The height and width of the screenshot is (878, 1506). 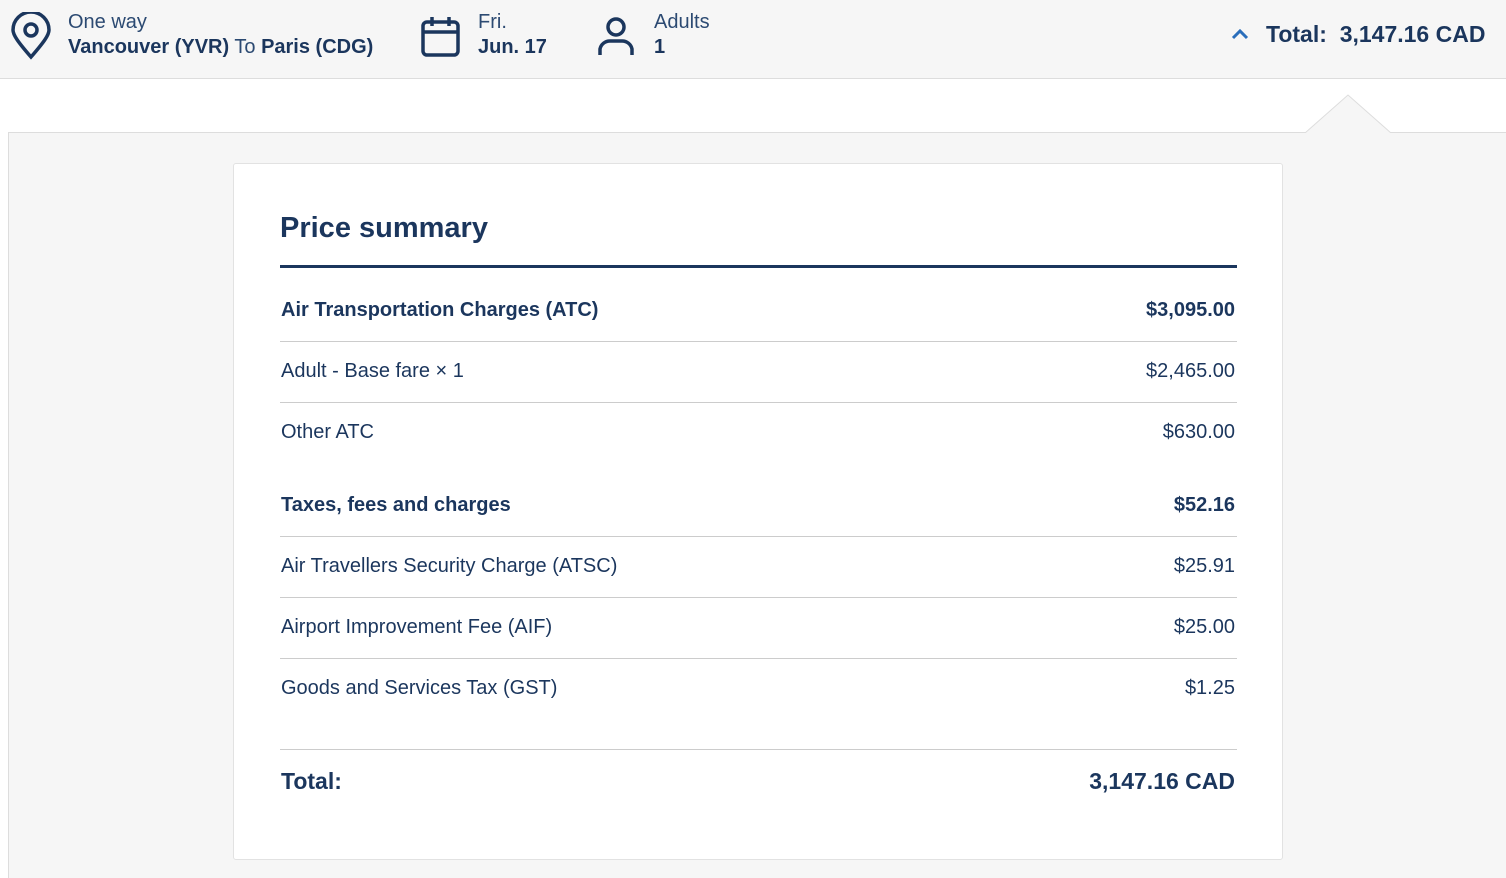 I want to click on item-amount: $1.25, so click(x=1209, y=688).